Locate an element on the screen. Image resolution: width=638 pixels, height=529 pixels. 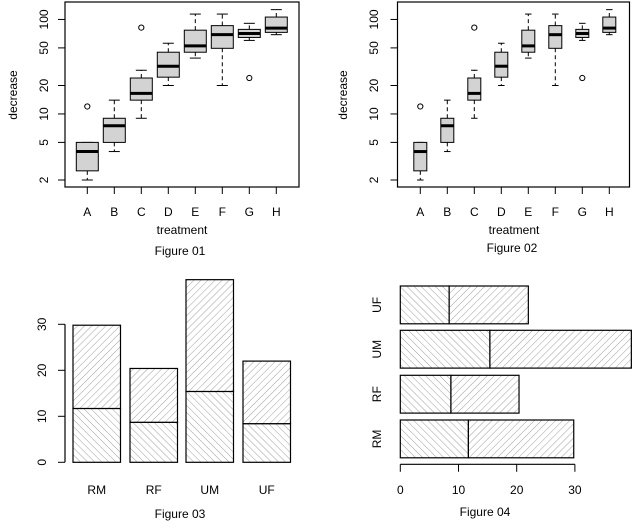
figure-caption: Figure 03 is located at coordinates (180, 514).